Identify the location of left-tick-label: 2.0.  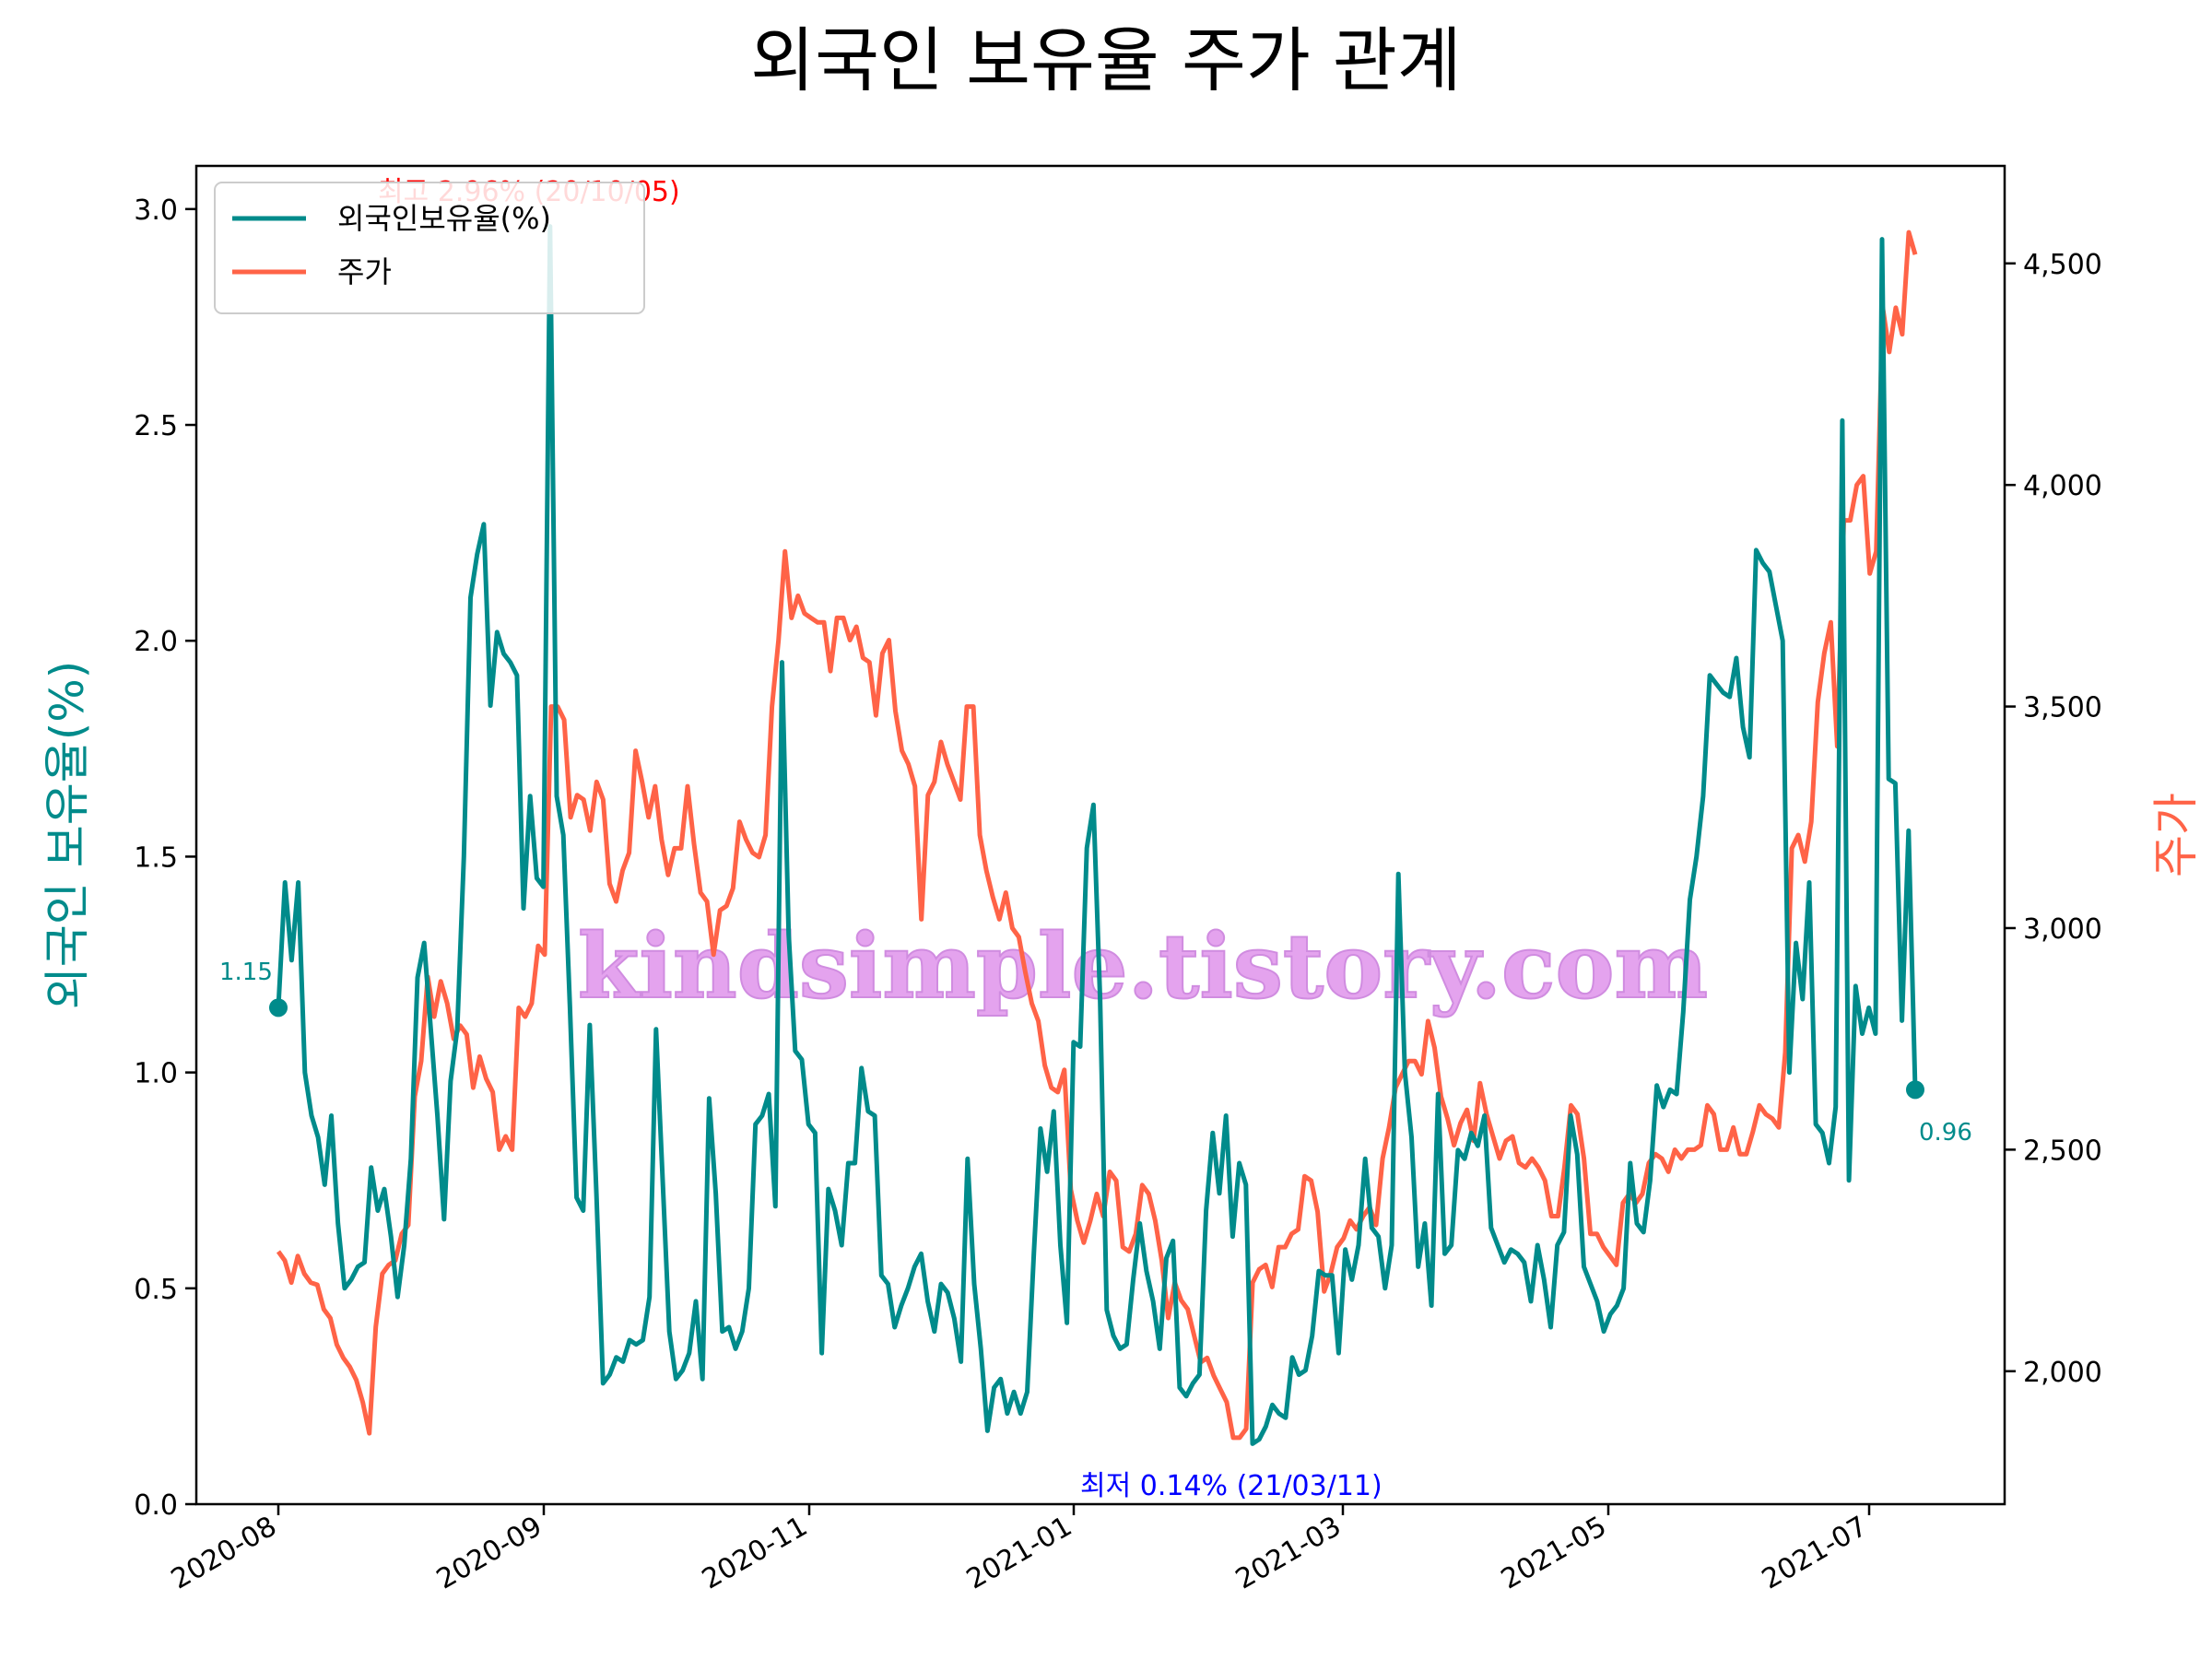
(156, 642).